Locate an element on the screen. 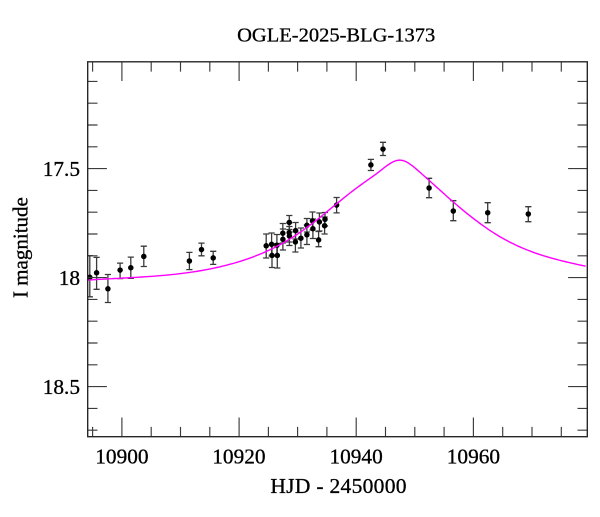 The image size is (600, 517). svg-text: 10900 is located at coordinates (121, 456).